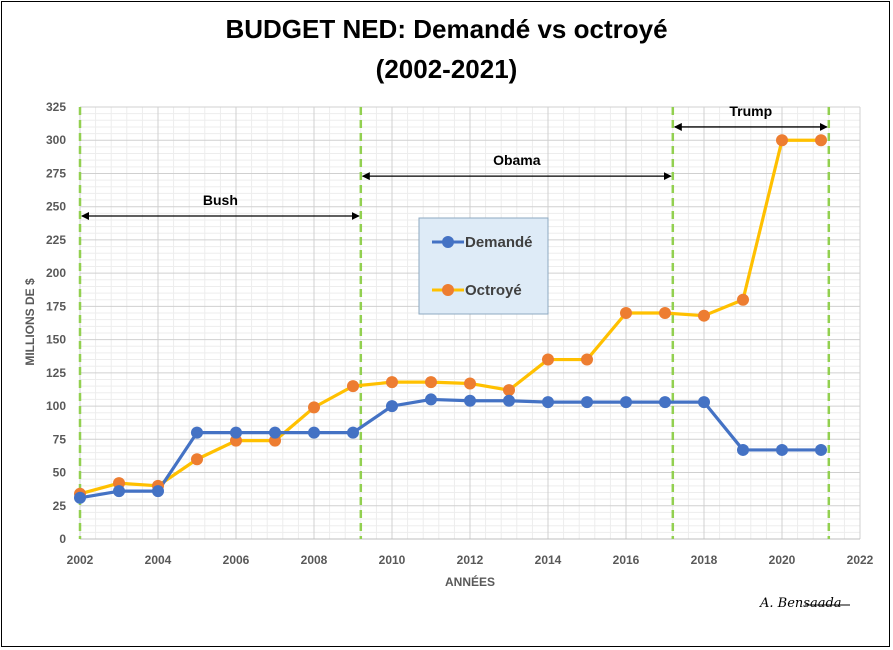 The image size is (893, 650). What do you see at coordinates (782, 560) in the screenshot?
I see `x-tick-label: 2020` at bounding box center [782, 560].